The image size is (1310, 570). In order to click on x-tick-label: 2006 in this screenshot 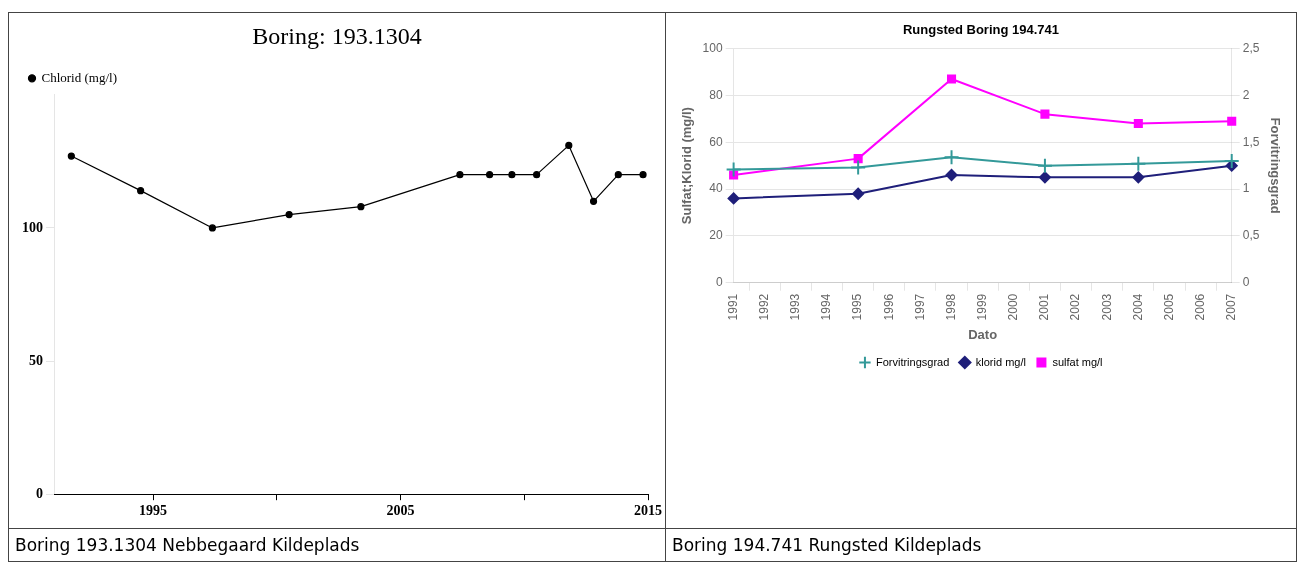, I will do `click(1199, 307)`.